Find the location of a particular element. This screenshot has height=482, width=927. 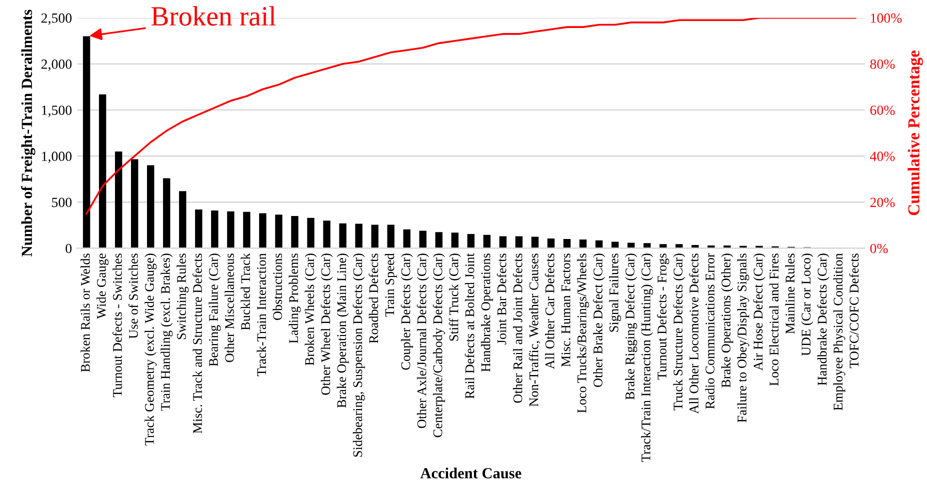

y-tick-label: 1,500 is located at coordinates (57, 111).